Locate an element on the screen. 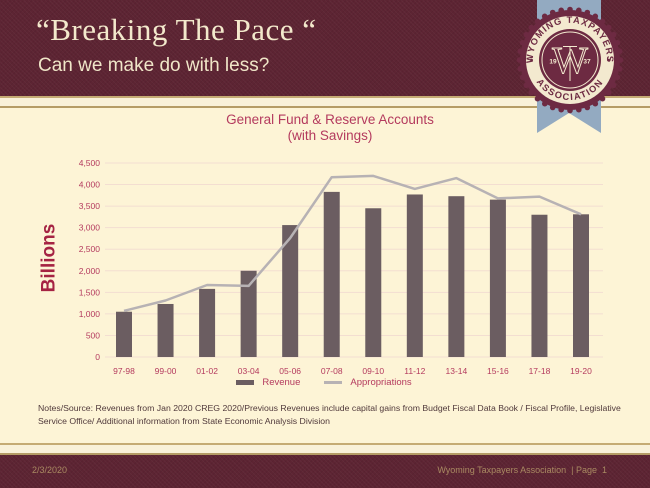  x-tick-label: 01-02 is located at coordinates (207, 371).